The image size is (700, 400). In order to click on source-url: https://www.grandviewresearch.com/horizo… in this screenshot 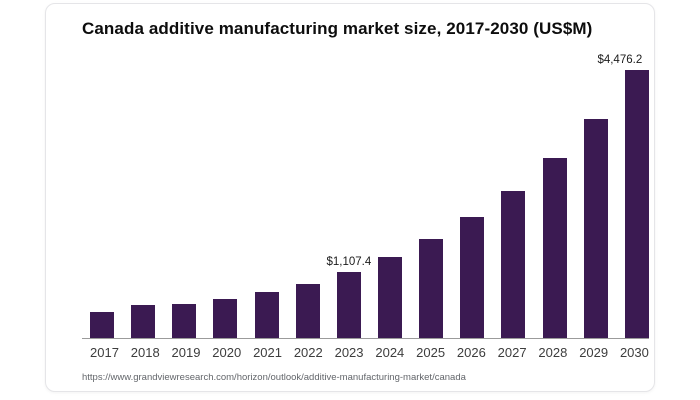, I will do `click(274, 377)`.